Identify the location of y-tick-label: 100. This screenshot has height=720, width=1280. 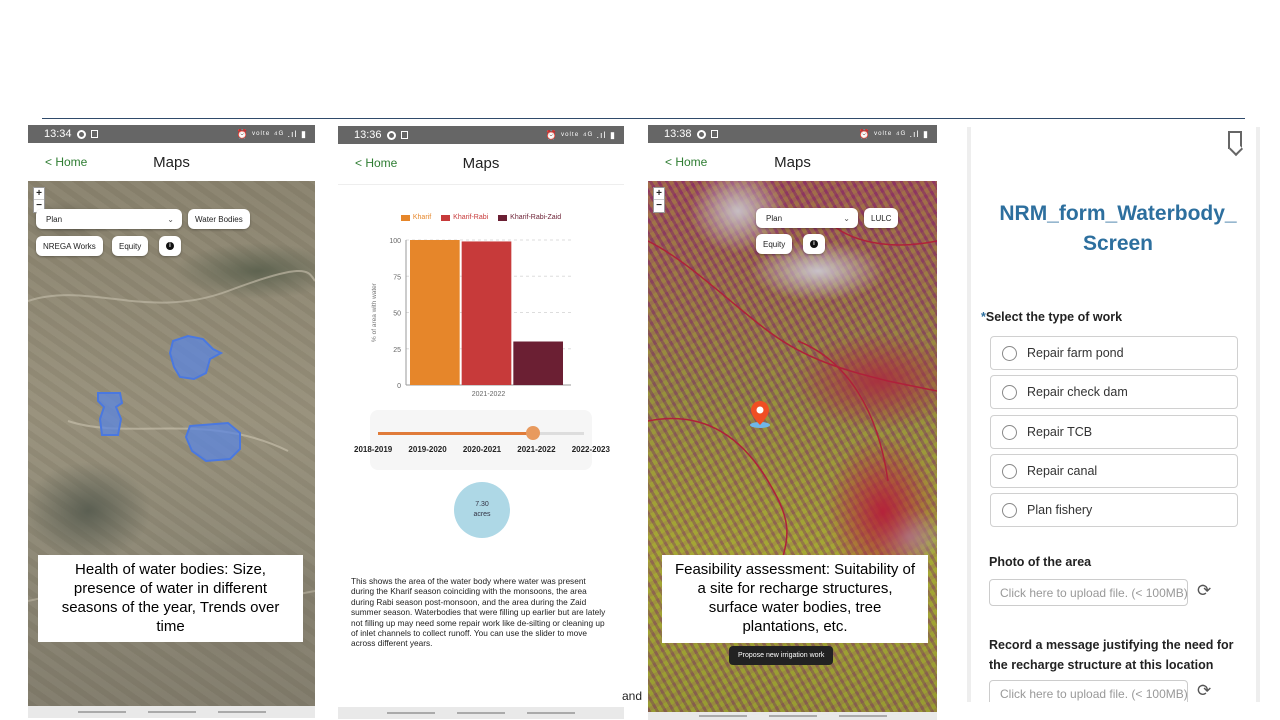
(395, 241).